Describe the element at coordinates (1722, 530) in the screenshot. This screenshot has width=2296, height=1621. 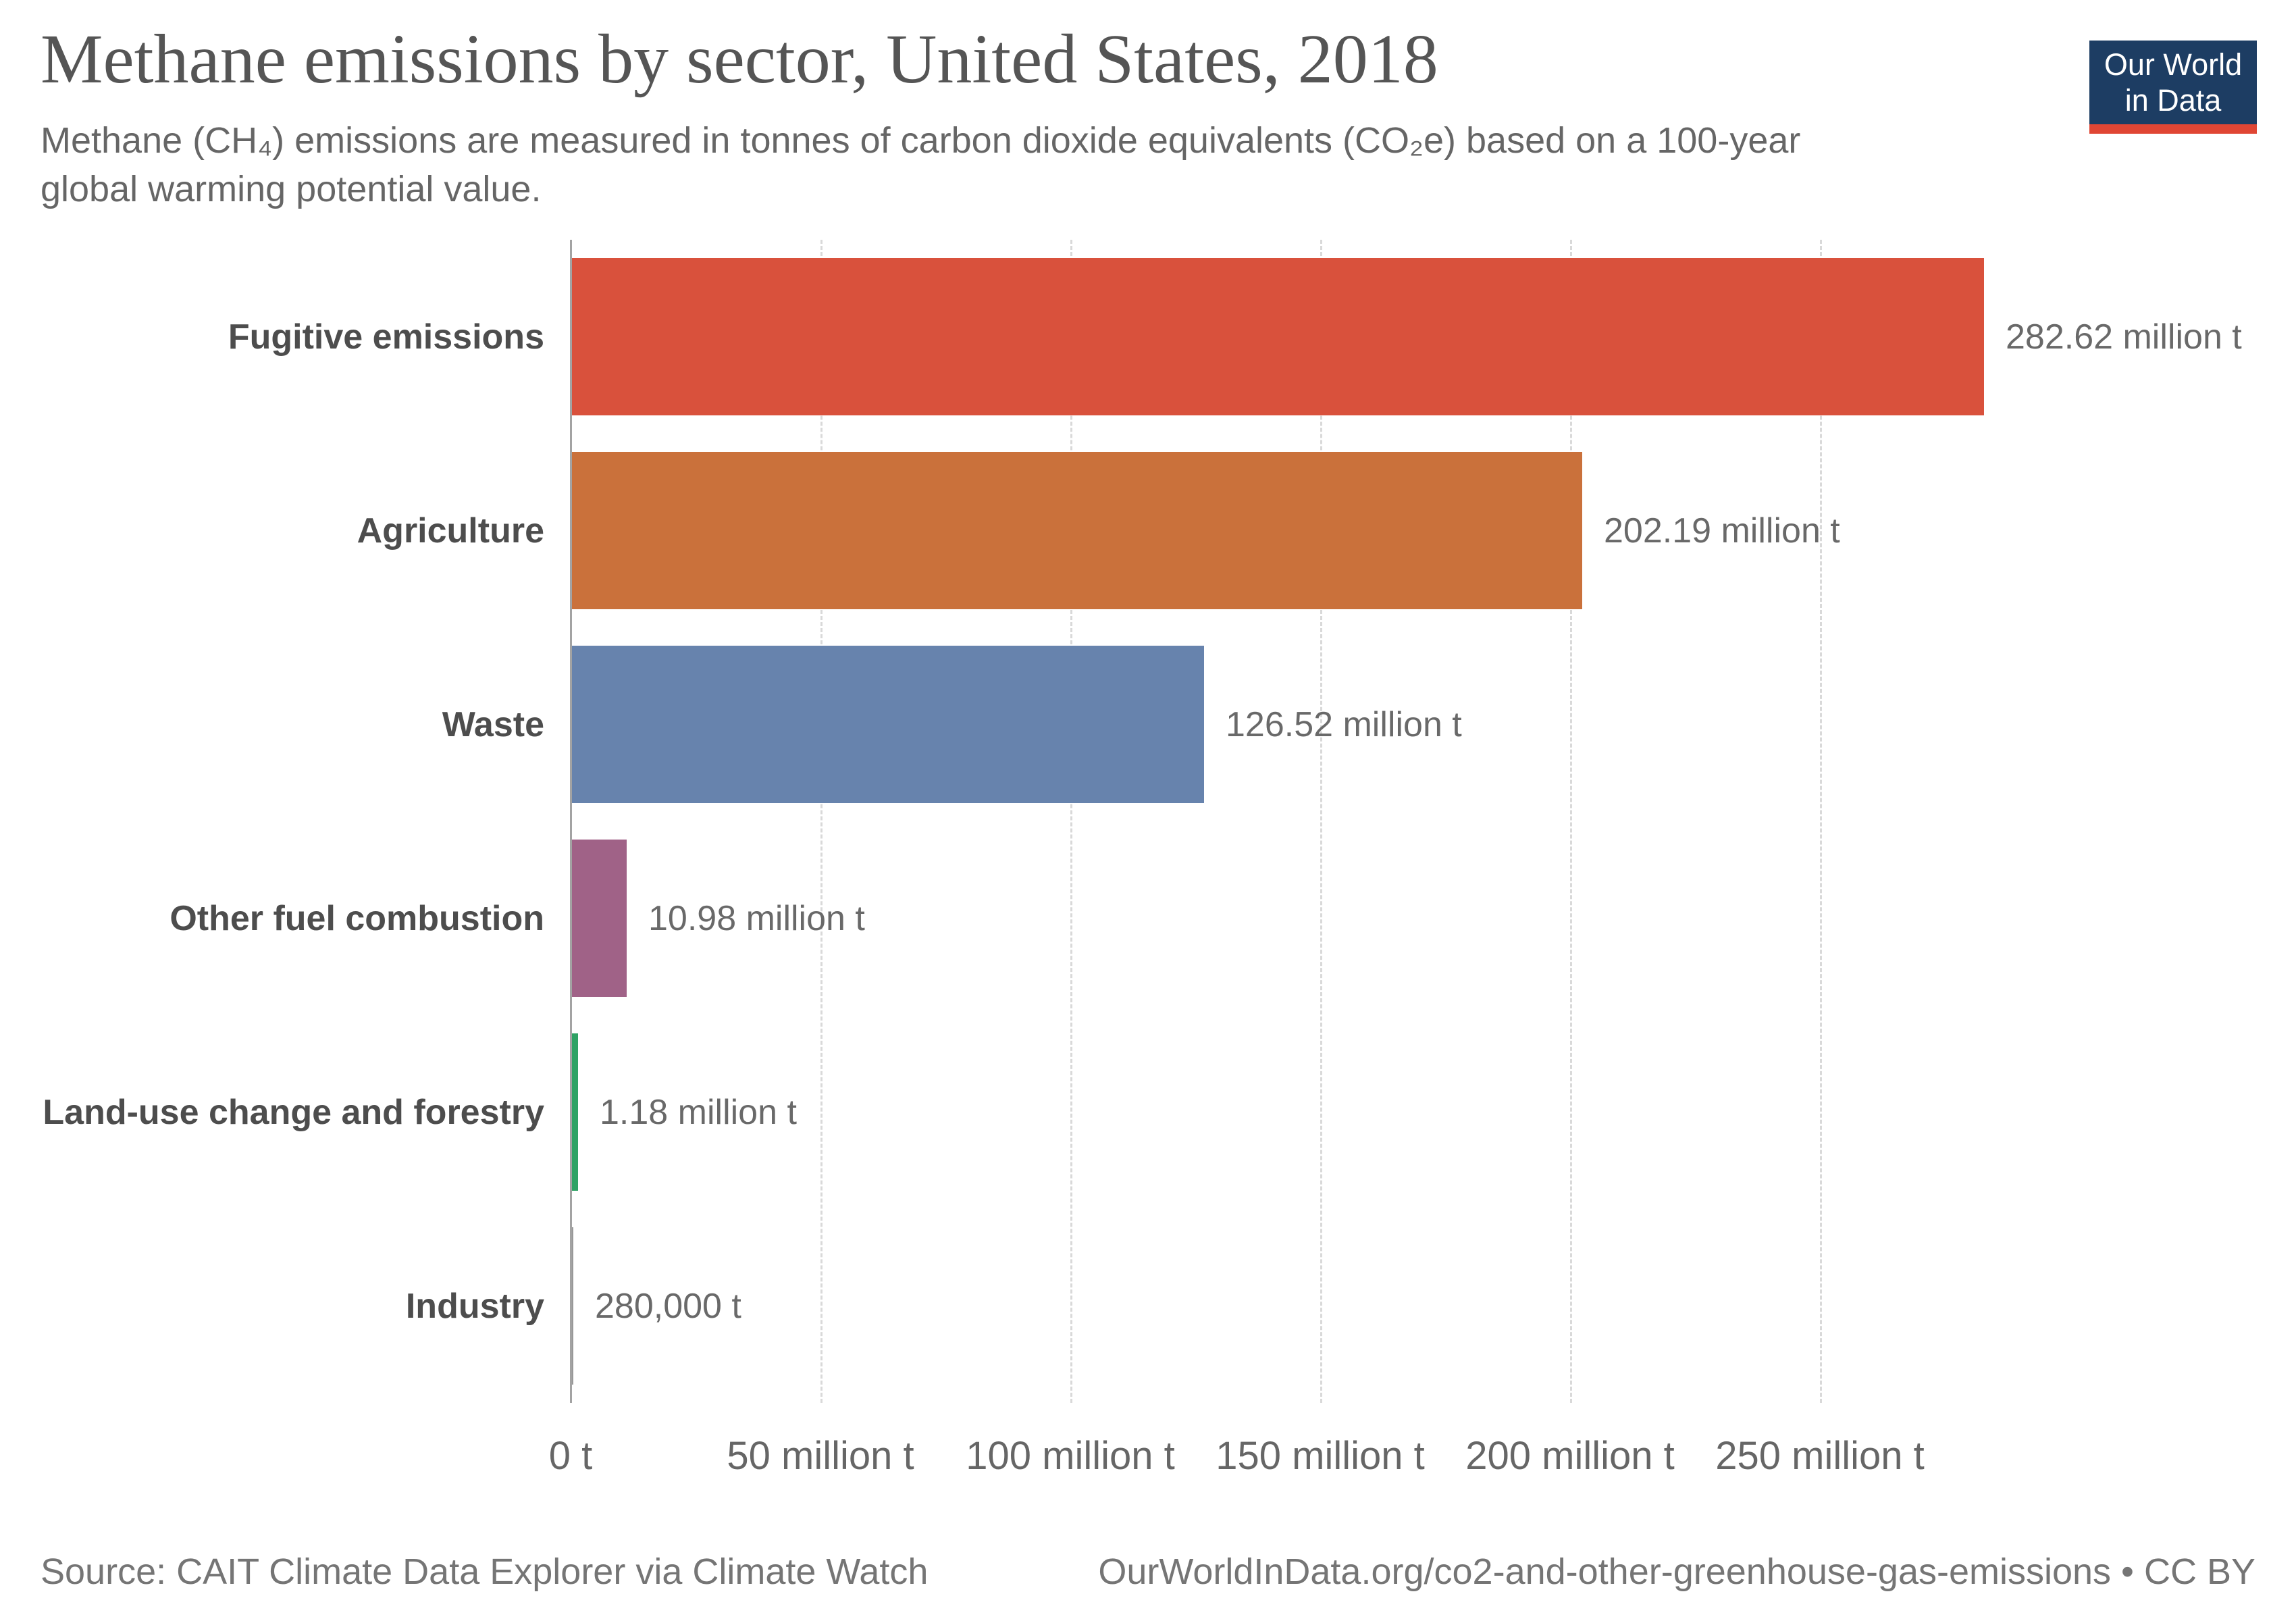
I see `value-label: 202.19 million t` at that location.